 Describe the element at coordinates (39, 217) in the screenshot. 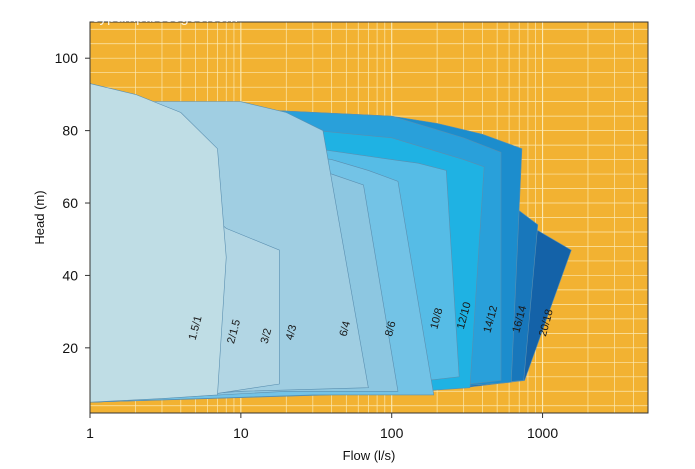

I see `y-axis-title: Head (m)` at that location.